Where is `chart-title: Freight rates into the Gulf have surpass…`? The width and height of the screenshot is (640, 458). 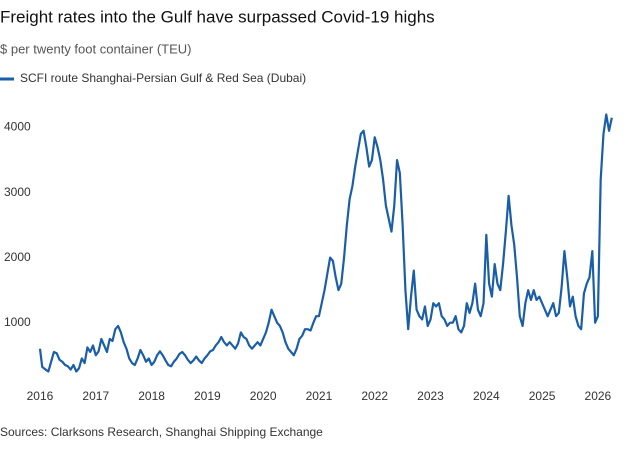
chart-title: Freight rates into the Gulf have surpass… is located at coordinates (217, 16).